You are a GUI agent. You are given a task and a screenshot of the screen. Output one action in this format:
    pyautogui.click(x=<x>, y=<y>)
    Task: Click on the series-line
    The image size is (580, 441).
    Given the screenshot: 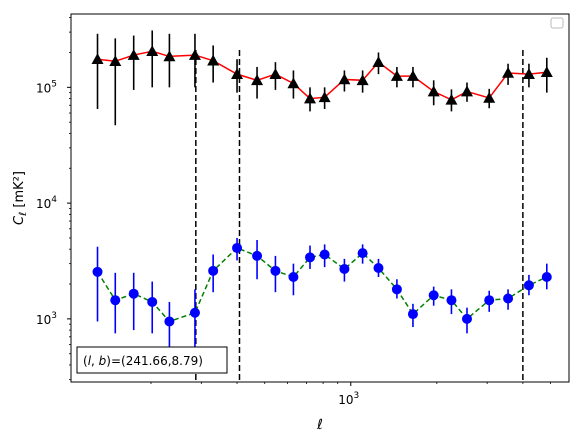 What is the action you would take?
    pyautogui.click(x=322, y=285)
    